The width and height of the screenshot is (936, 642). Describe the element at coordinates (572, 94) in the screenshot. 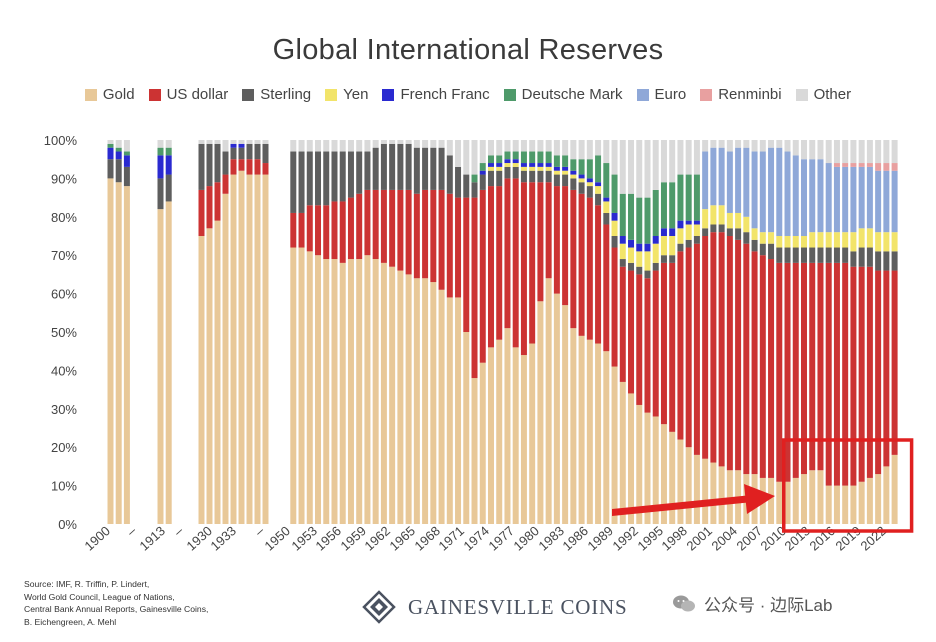

I see `legend-label: Deutsche Mark` at that location.